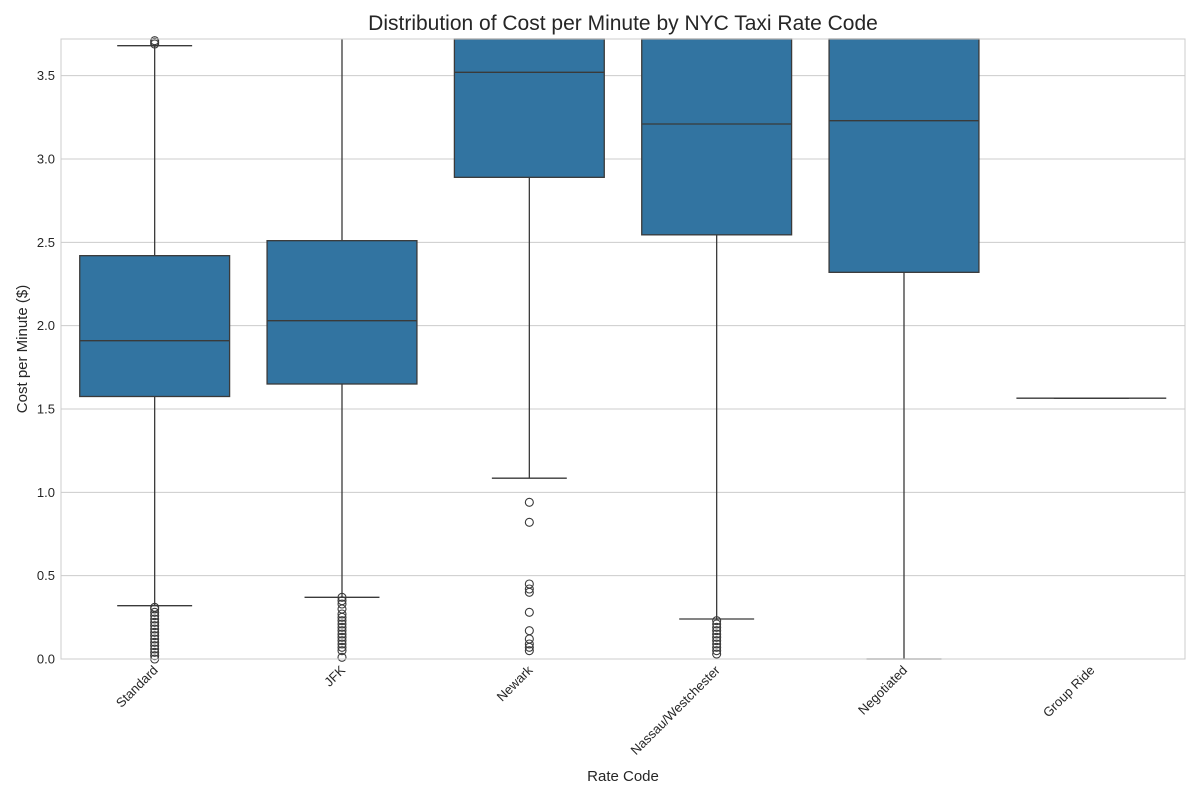 This screenshot has width=1200, height=800. What do you see at coordinates (623, 776) in the screenshot?
I see `x-axis-label: Rate Code` at bounding box center [623, 776].